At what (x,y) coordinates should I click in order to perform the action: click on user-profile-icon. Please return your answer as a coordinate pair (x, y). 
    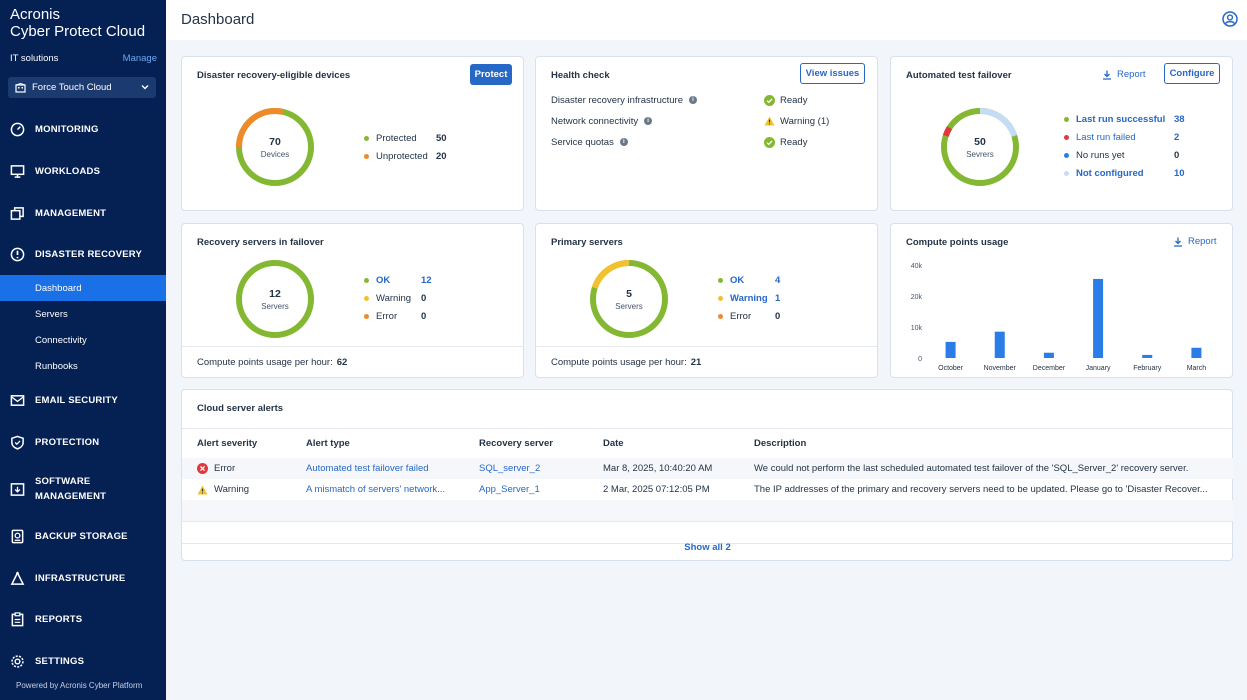
    Looking at the image, I should click on (1230, 19).